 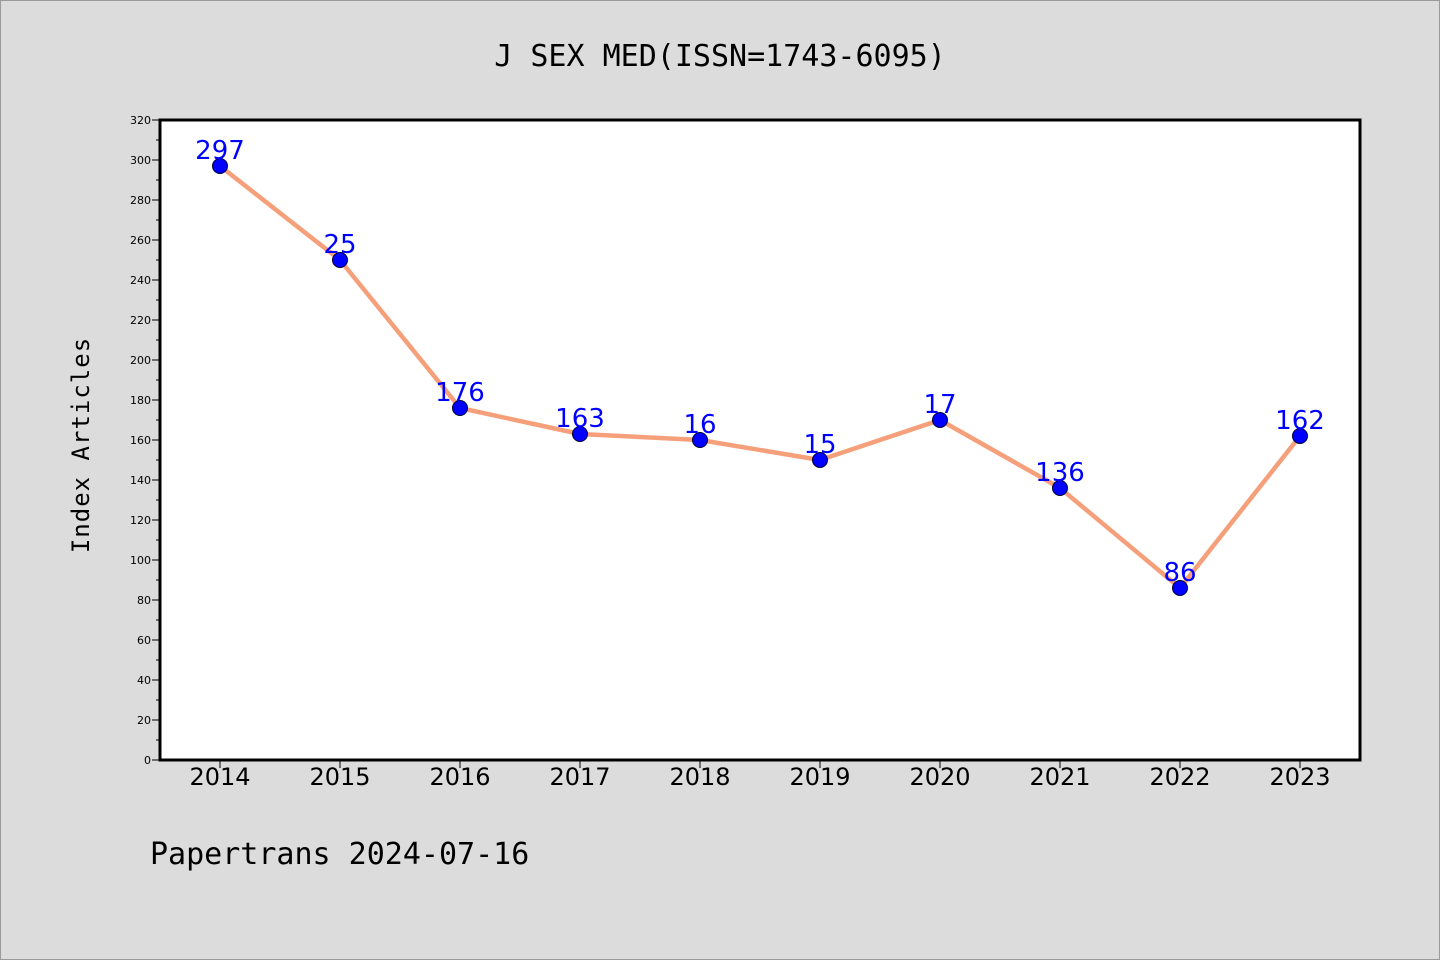 What do you see at coordinates (939, 777) in the screenshot?
I see `x-tick-label: 2020` at bounding box center [939, 777].